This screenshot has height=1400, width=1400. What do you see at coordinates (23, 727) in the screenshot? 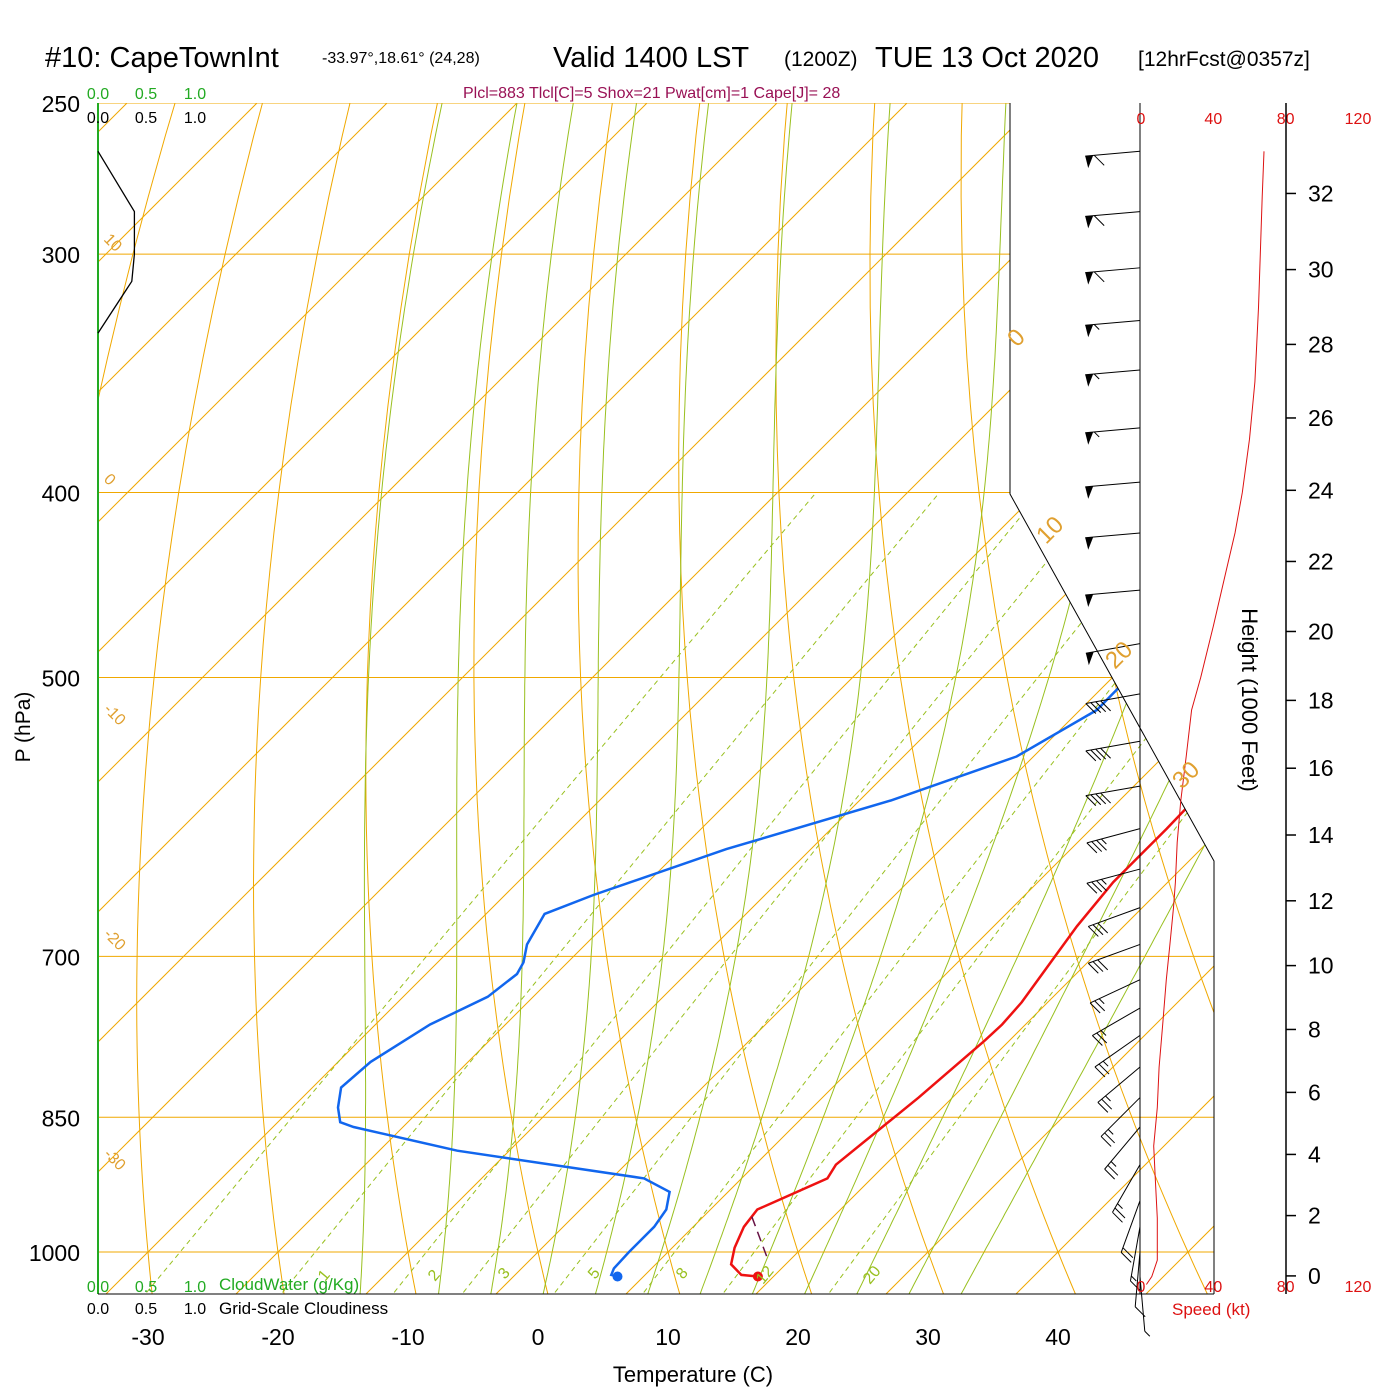
I see `y-axis-label: P (hPa)` at bounding box center [23, 727].